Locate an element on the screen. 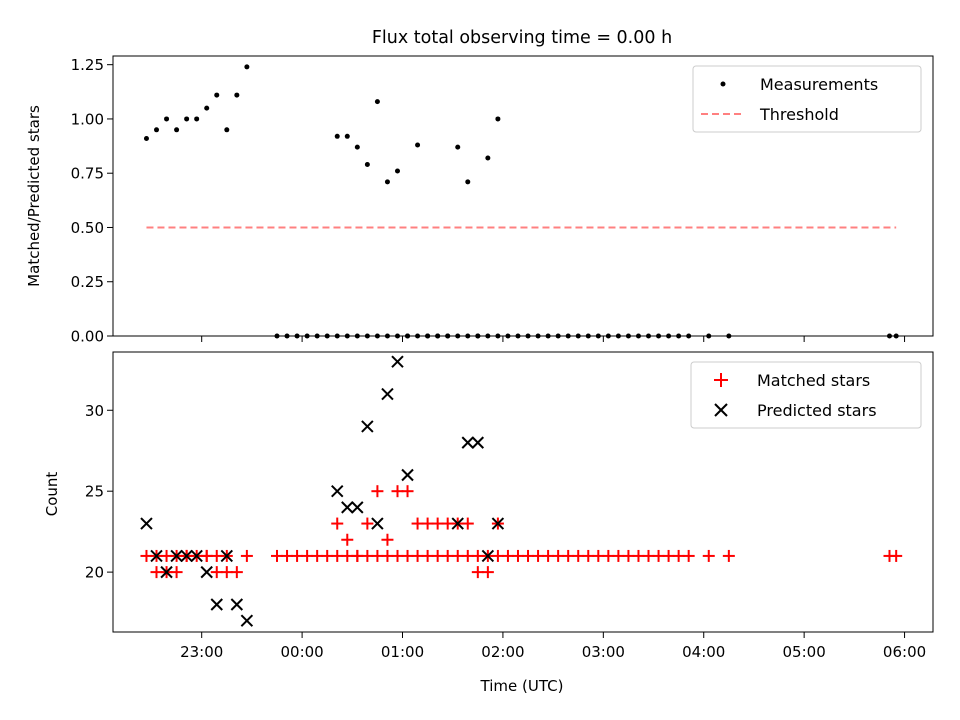  legend-matched-marker is located at coordinates (721, 380).